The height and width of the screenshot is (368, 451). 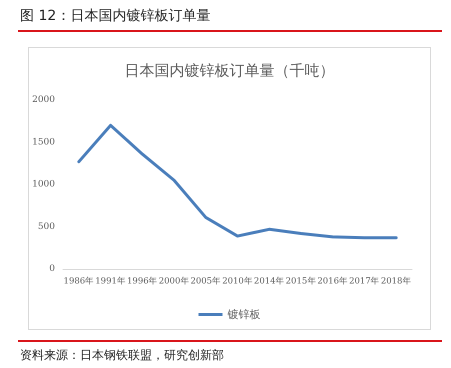 What do you see at coordinates (229, 71) in the screenshot?
I see `chart-title: 日本国内镀锌板订单量（千吨）` at bounding box center [229, 71].